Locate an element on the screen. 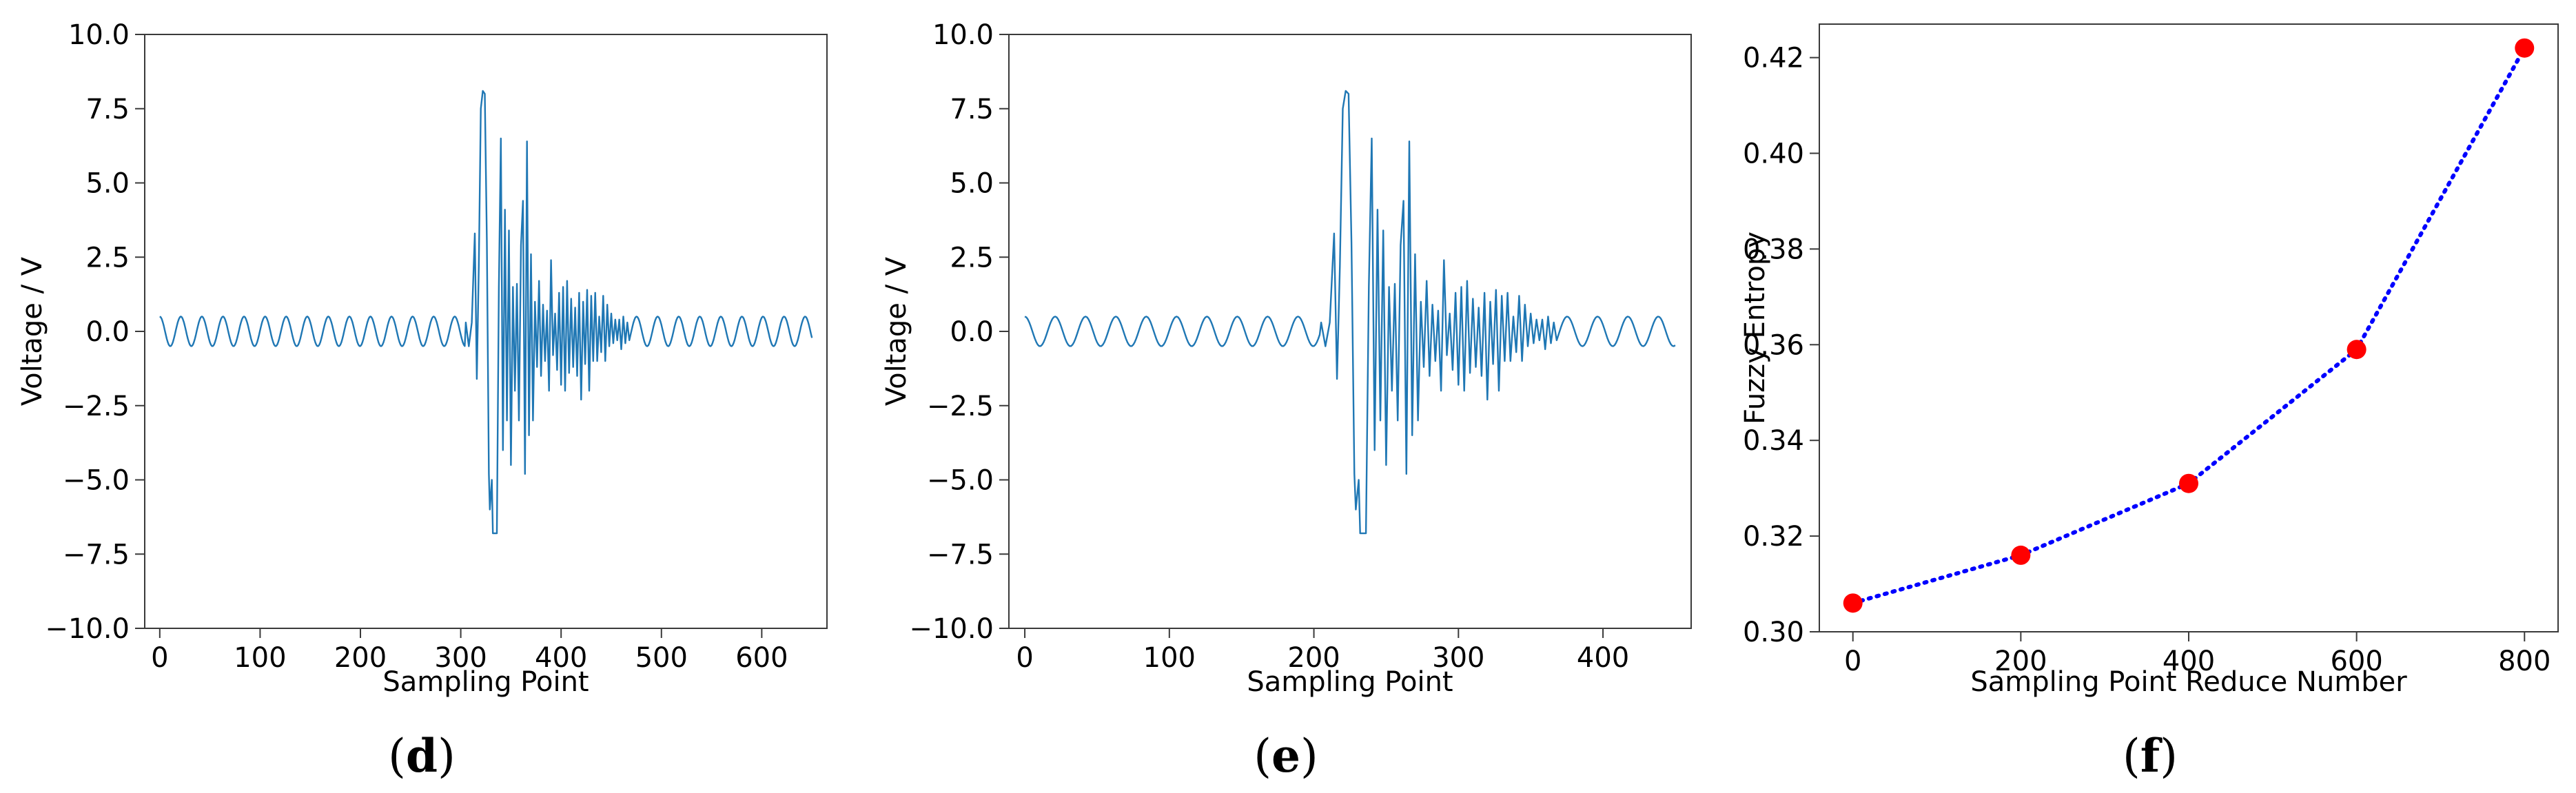 The image size is (2576, 793). x-tick-label-d: 500 is located at coordinates (661, 658).